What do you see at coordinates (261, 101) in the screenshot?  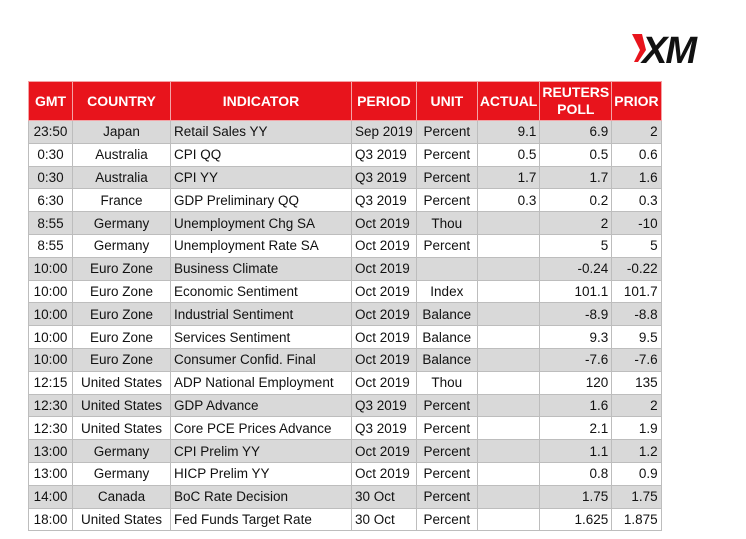 I see `header-indicator: INDICATOR` at bounding box center [261, 101].